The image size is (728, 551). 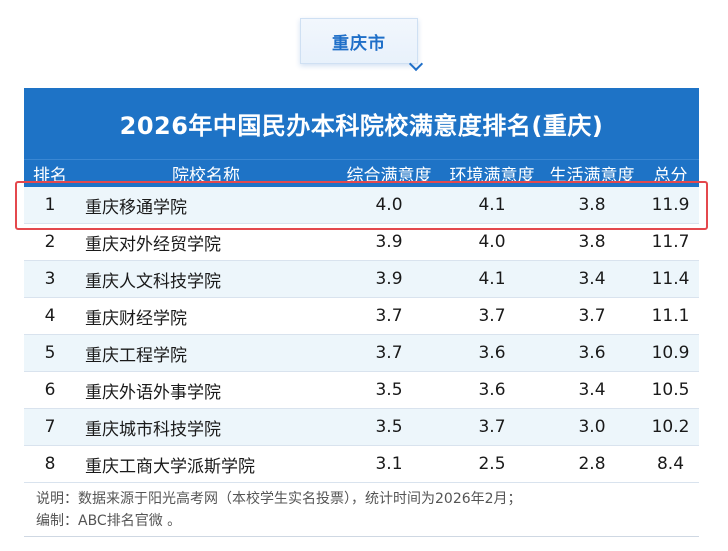 What do you see at coordinates (279, 499) in the screenshot?
I see `footnote-source: 说明：数据来源于阳光高考网（本校学生实名投票），统计时间为2026年2月；` at bounding box center [279, 499].